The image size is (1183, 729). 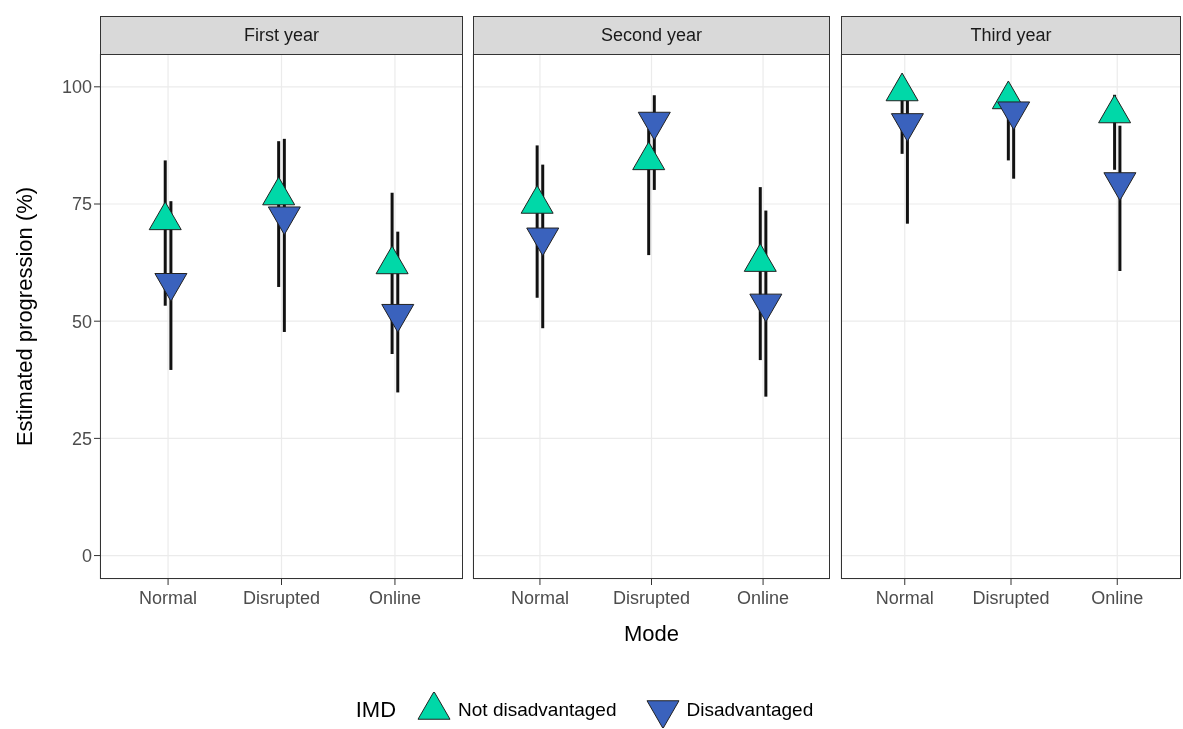 What do you see at coordinates (651, 633) in the screenshot?
I see `x-axis-title: Mode` at bounding box center [651, 633].